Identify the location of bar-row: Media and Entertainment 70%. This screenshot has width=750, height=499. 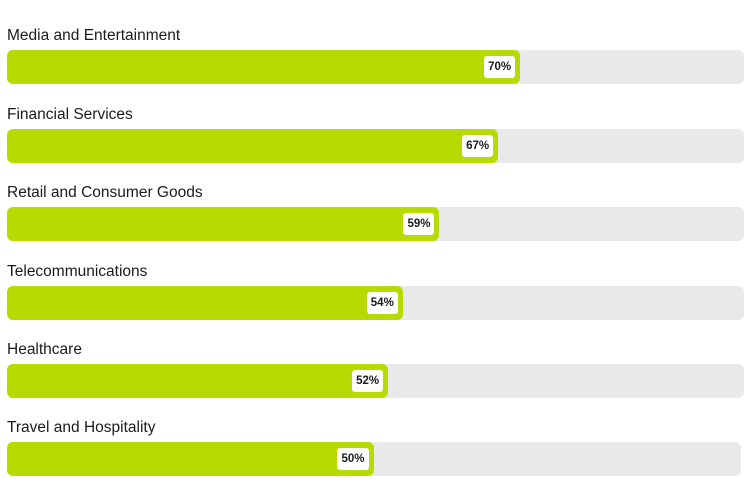
(375, 62).